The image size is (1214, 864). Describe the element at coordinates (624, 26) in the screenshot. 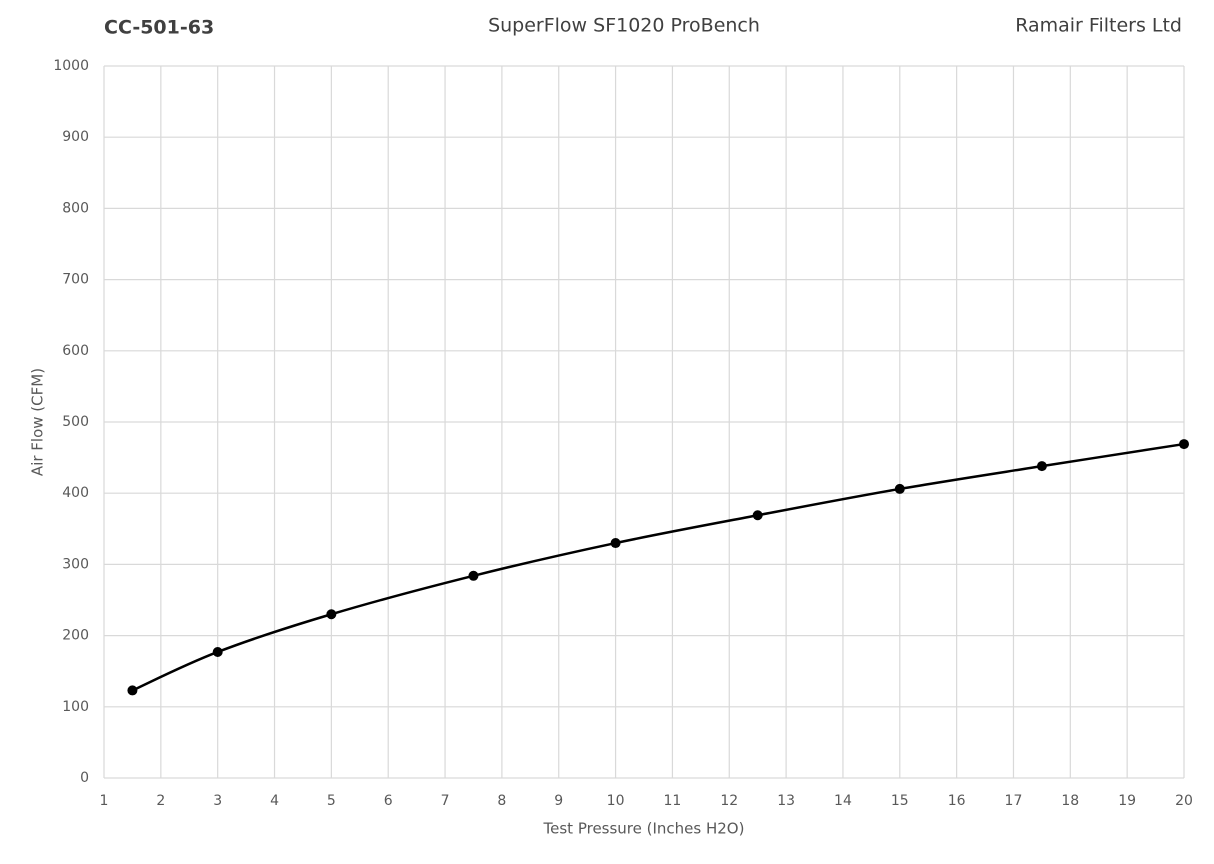

I see `chart-title: SuperFlow SF1020 ProBench` at that location.